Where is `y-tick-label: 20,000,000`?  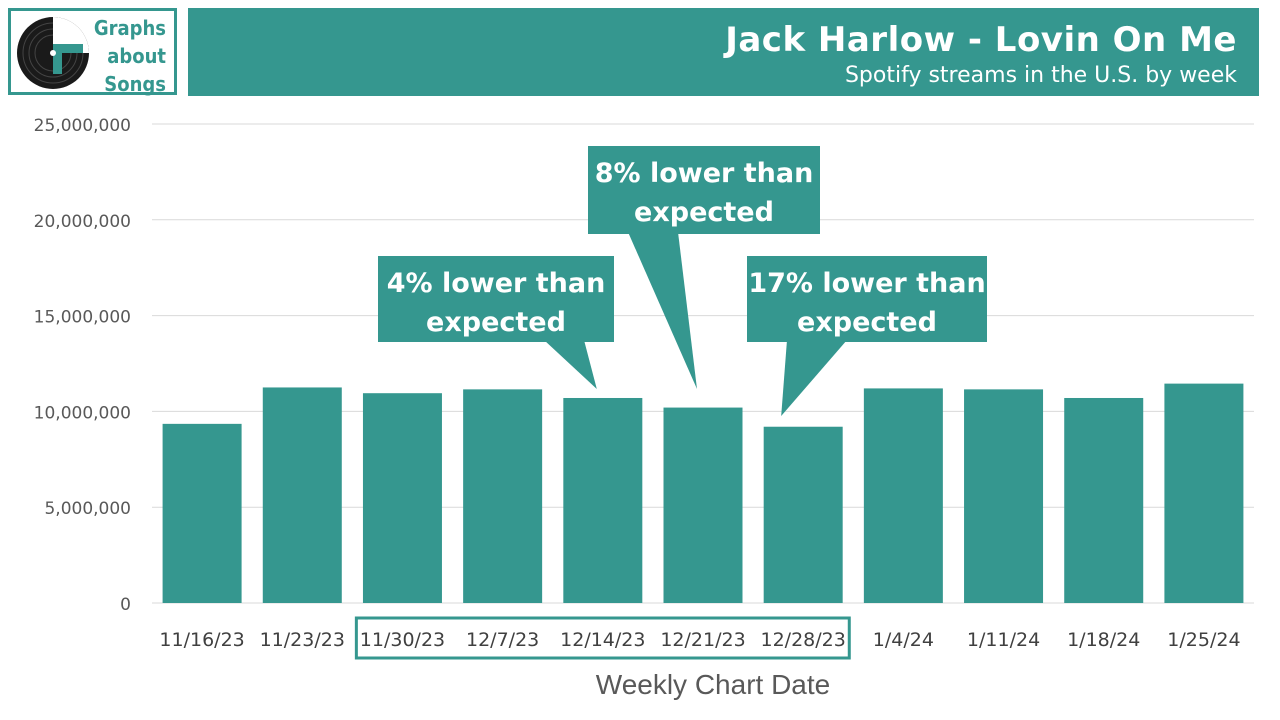 y-tick-label: 20,000,000 is located at coordinates (82, 222).